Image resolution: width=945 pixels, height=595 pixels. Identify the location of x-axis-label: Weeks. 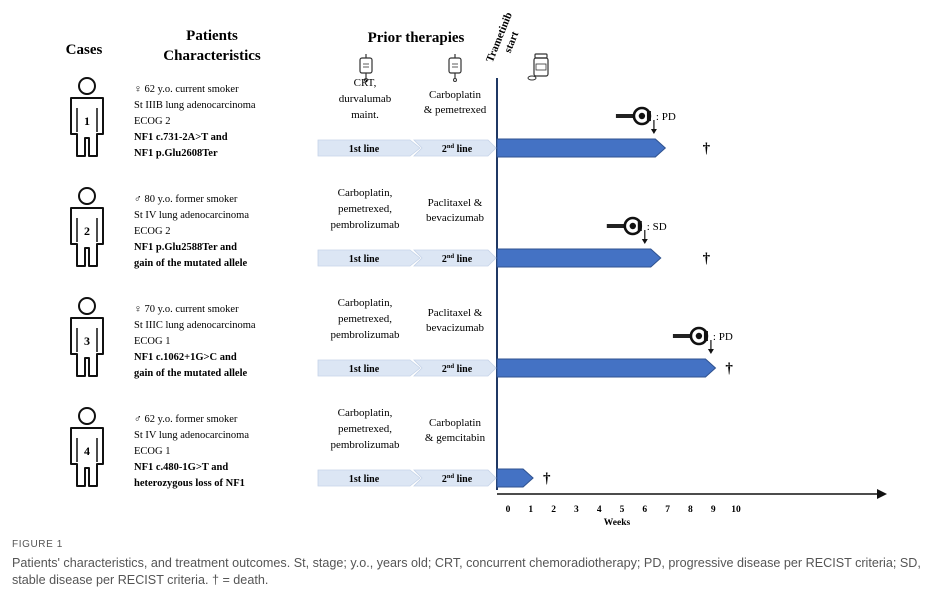
(617, 523).